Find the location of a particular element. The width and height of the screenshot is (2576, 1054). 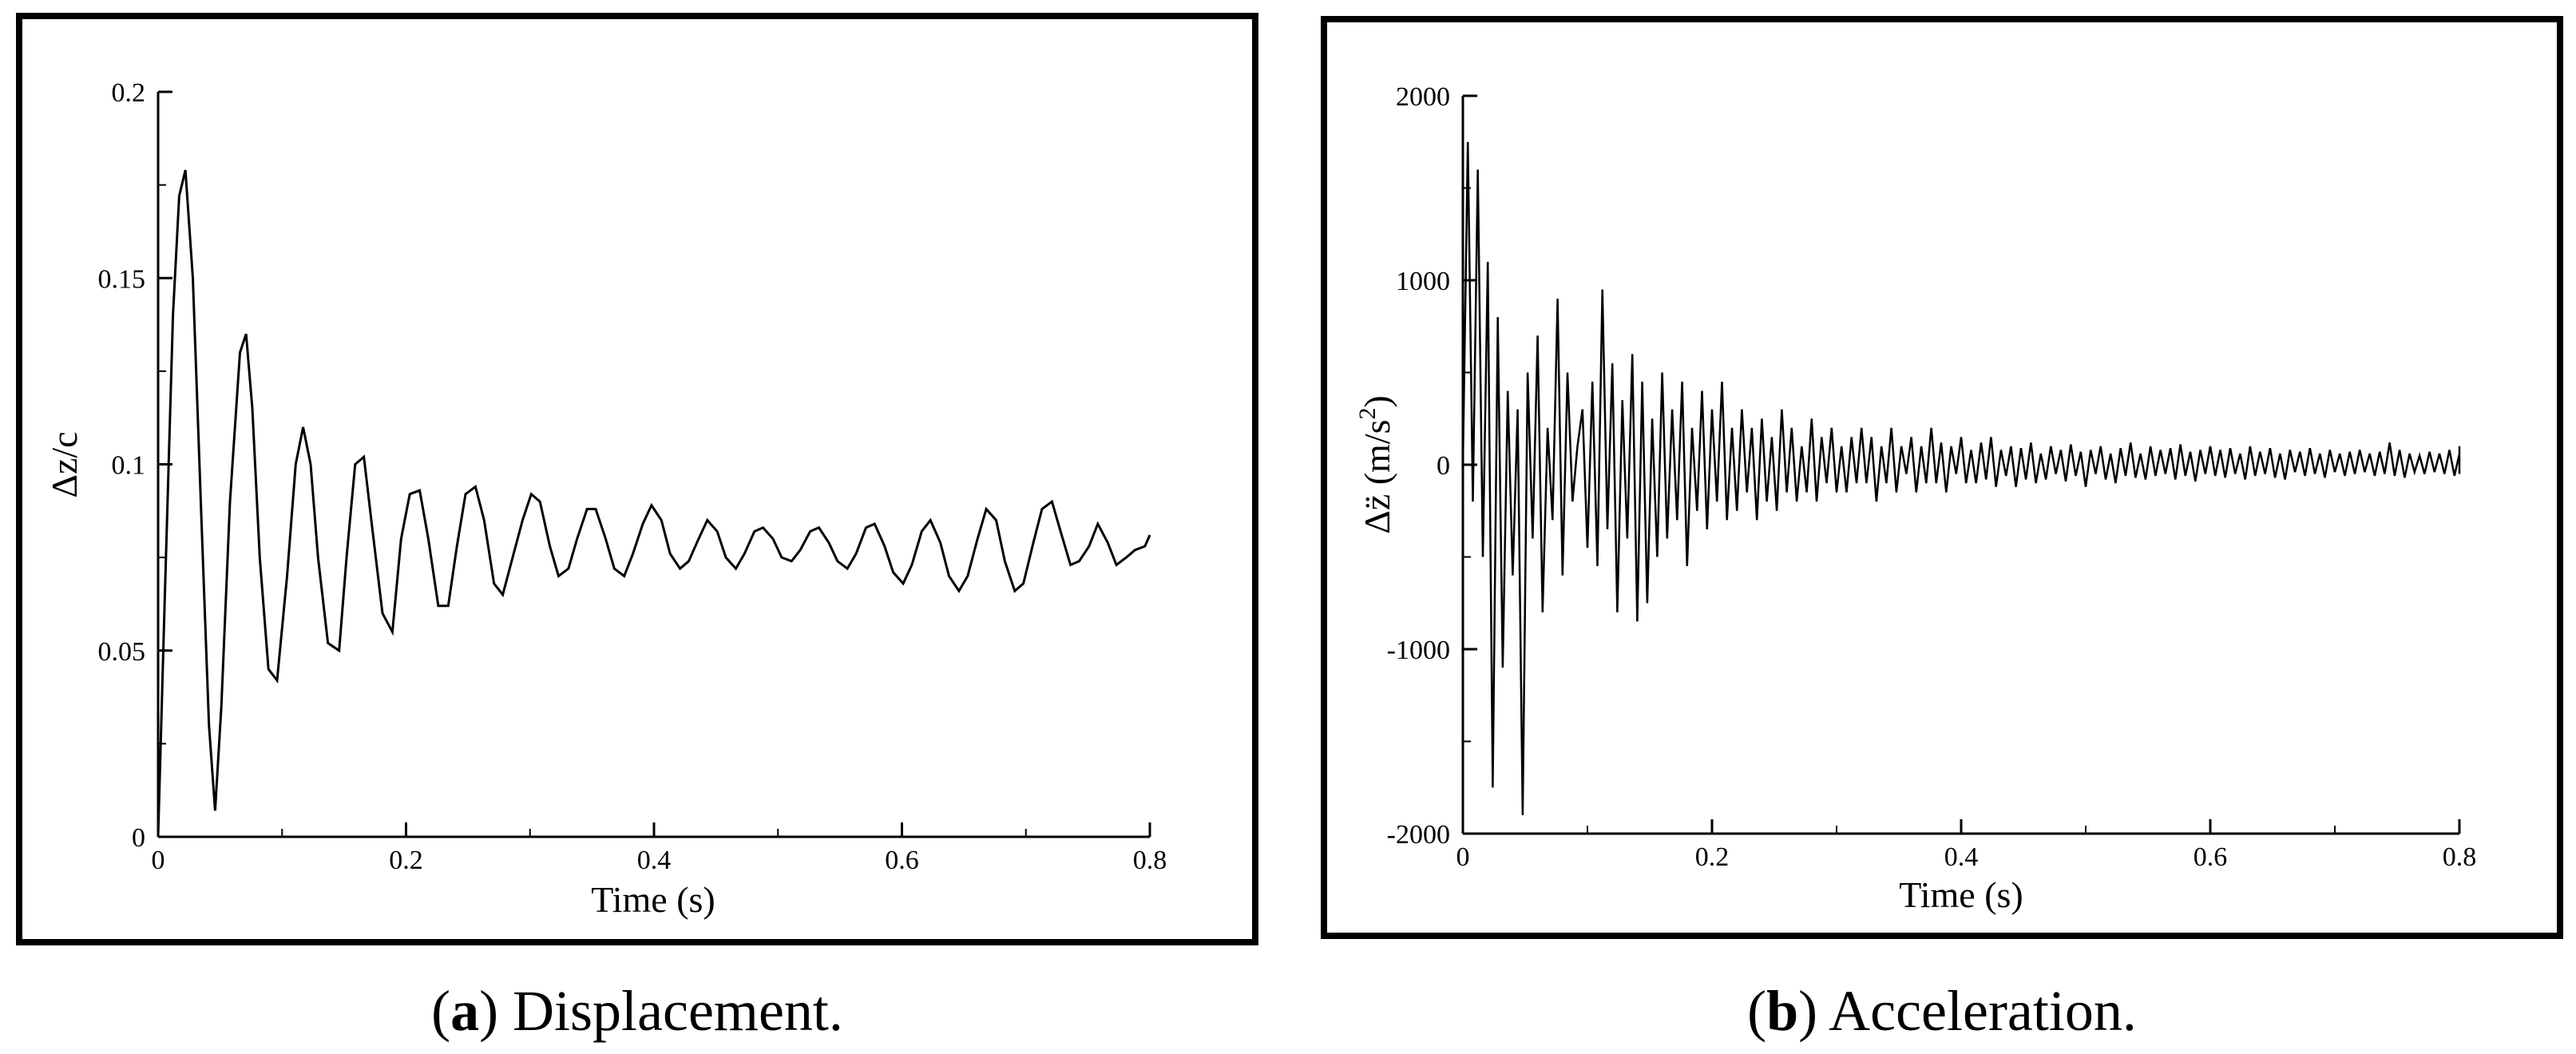

panel-a-y-tick-label: 0 is located at coordinates (138, 838).